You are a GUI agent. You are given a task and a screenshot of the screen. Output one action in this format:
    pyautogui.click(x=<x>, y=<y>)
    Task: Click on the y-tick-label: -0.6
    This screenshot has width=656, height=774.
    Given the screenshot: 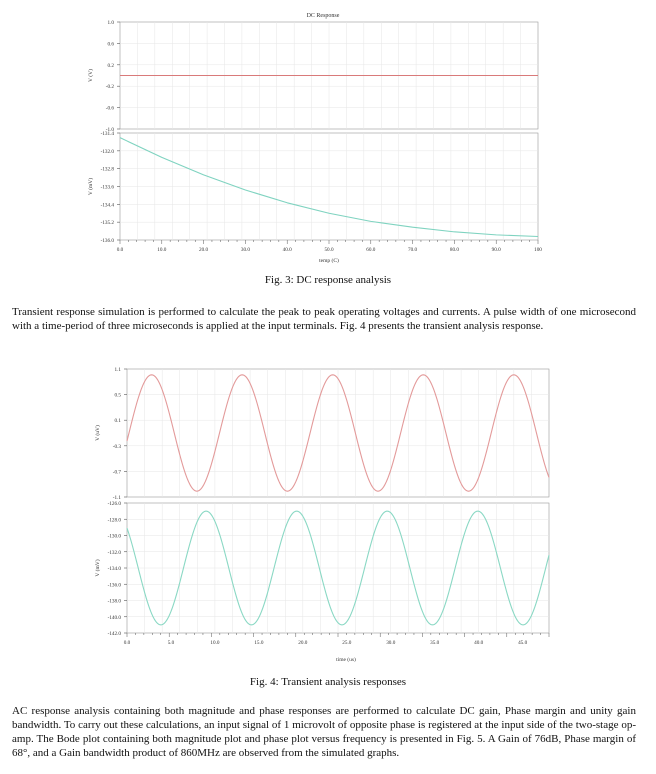 What is the action you would take?
    pyautogui.click(x=110, y=109)
    